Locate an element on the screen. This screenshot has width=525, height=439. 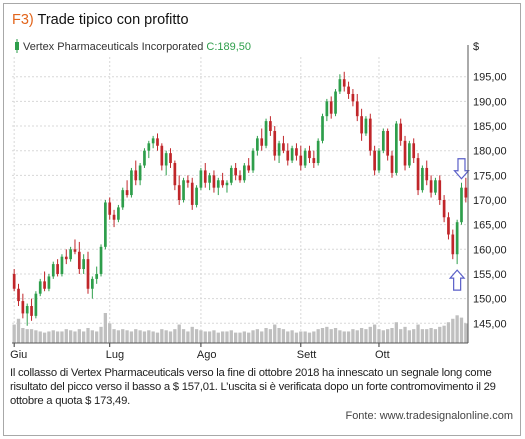
figure-title: F3) Trade tipico con profitto is located at coordinates (100, 20).